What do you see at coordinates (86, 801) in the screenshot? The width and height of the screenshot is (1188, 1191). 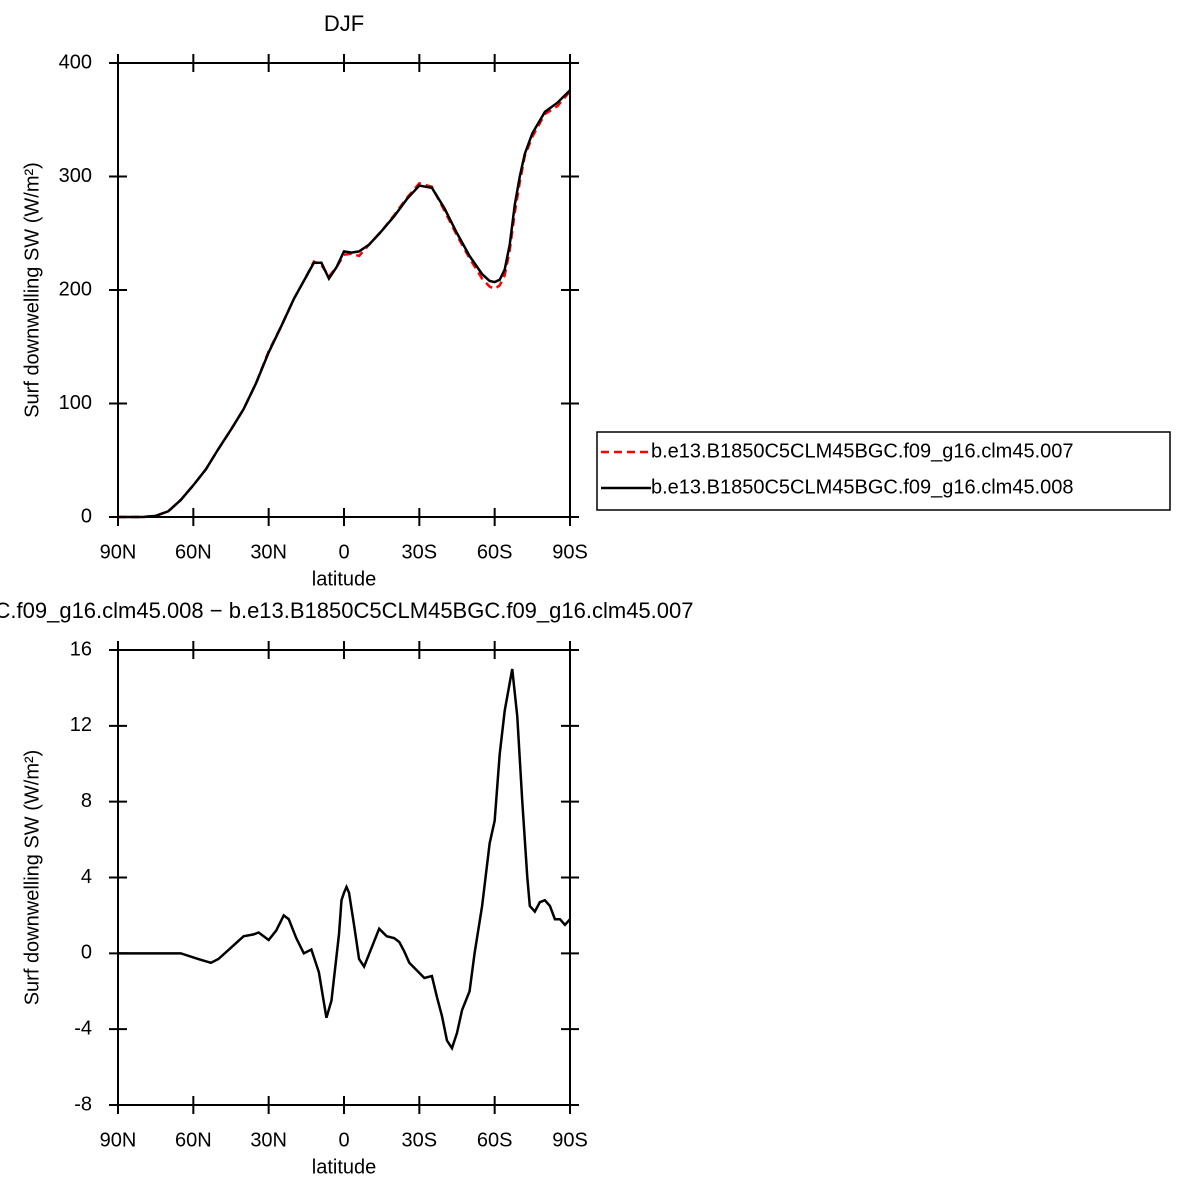 I see `y-tick-label: 8` at bounding box center [86, 801].